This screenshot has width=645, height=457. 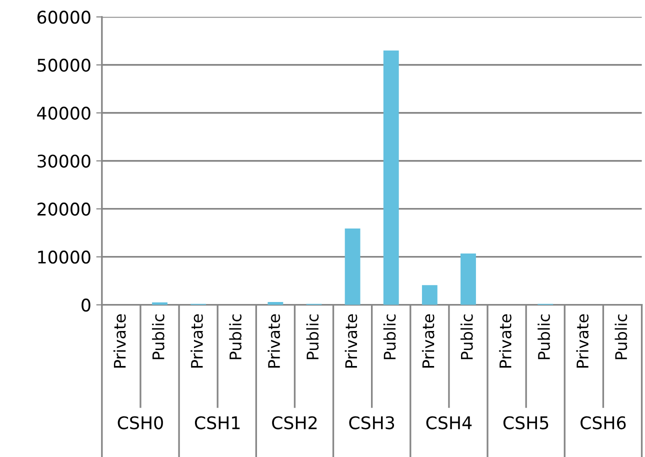 I want to click on text: CSH1, so click(x=217, y=423).